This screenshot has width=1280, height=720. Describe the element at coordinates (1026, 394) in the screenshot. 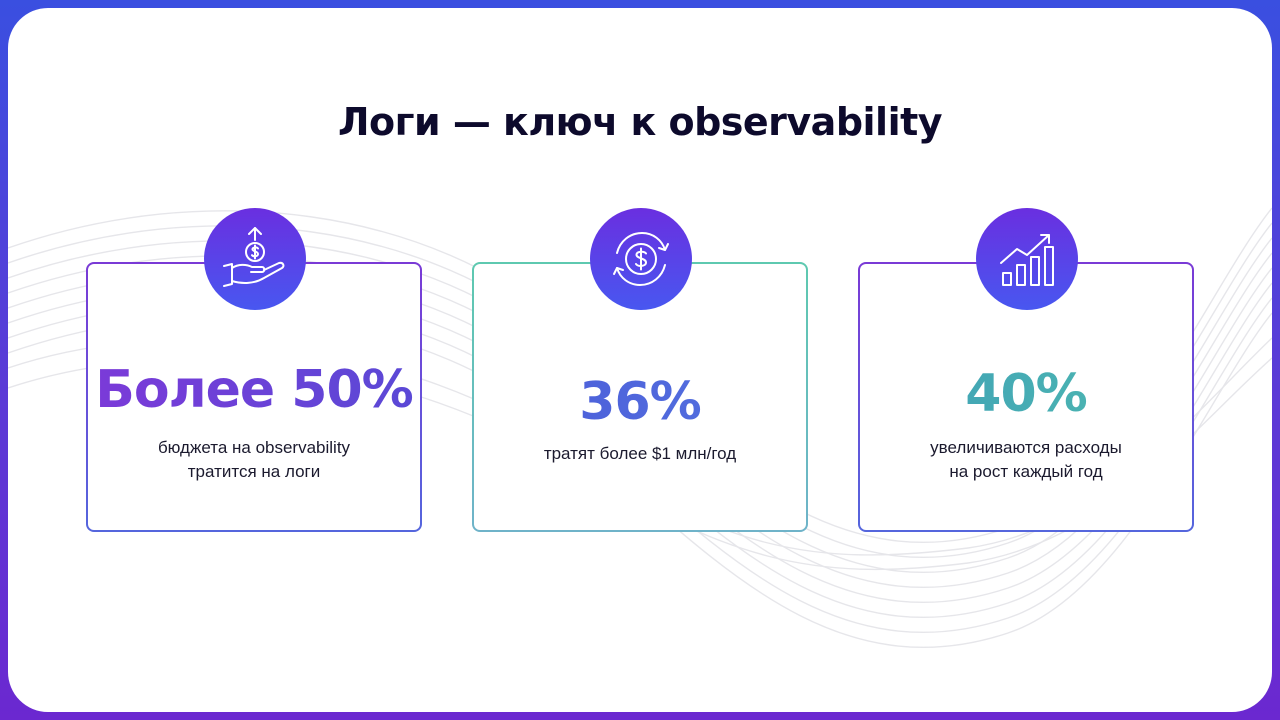

I see `stat-value: 40%` at that location.